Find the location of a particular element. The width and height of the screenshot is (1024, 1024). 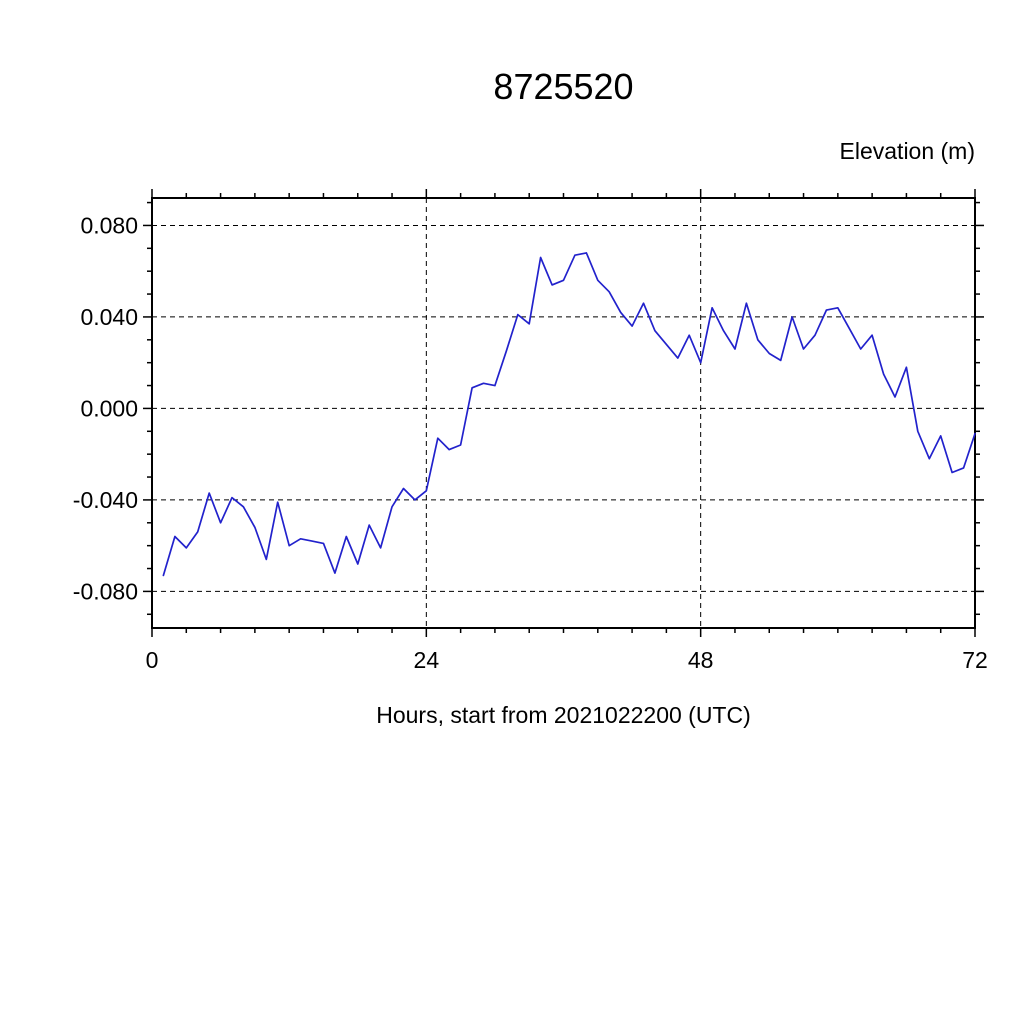

y-tick-label: -0.040 is located at coordinates (105, 500).